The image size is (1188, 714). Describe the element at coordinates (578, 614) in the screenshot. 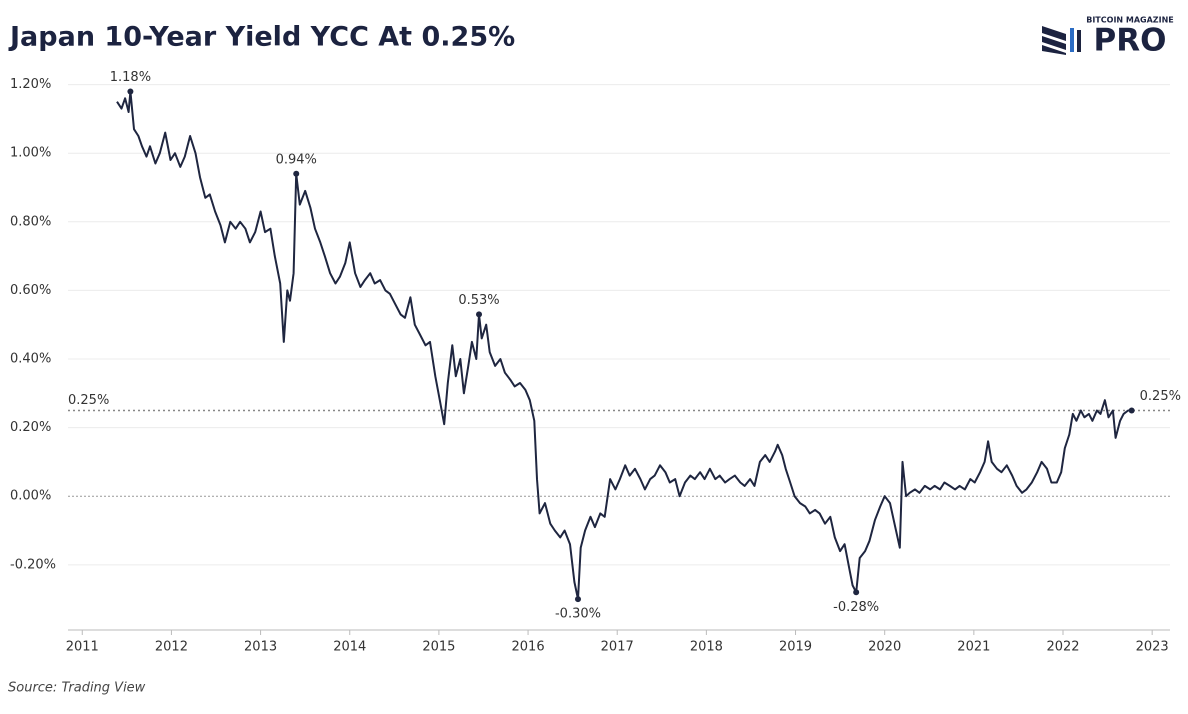

I see `annotation-label: -0.30%` at that location.